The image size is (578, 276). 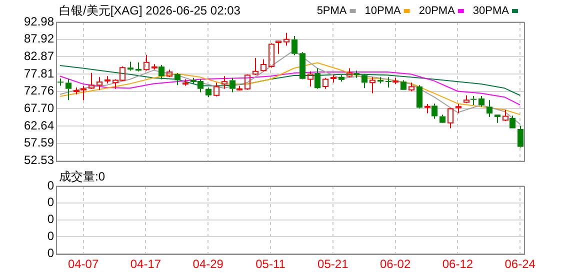 I want to click on y-tick-label: 92.98, so click(x=39, y=21).